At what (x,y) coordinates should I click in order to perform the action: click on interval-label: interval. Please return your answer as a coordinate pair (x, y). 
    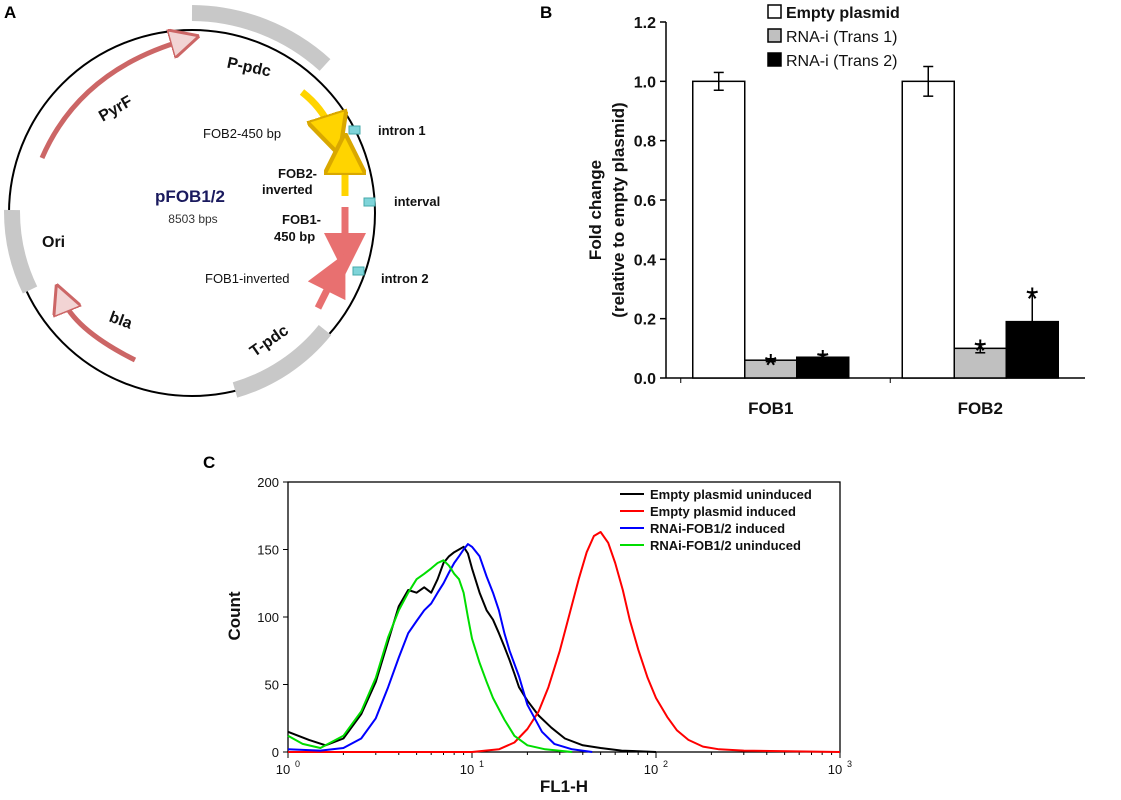
    Looking at the image, I should click on (417, 201).